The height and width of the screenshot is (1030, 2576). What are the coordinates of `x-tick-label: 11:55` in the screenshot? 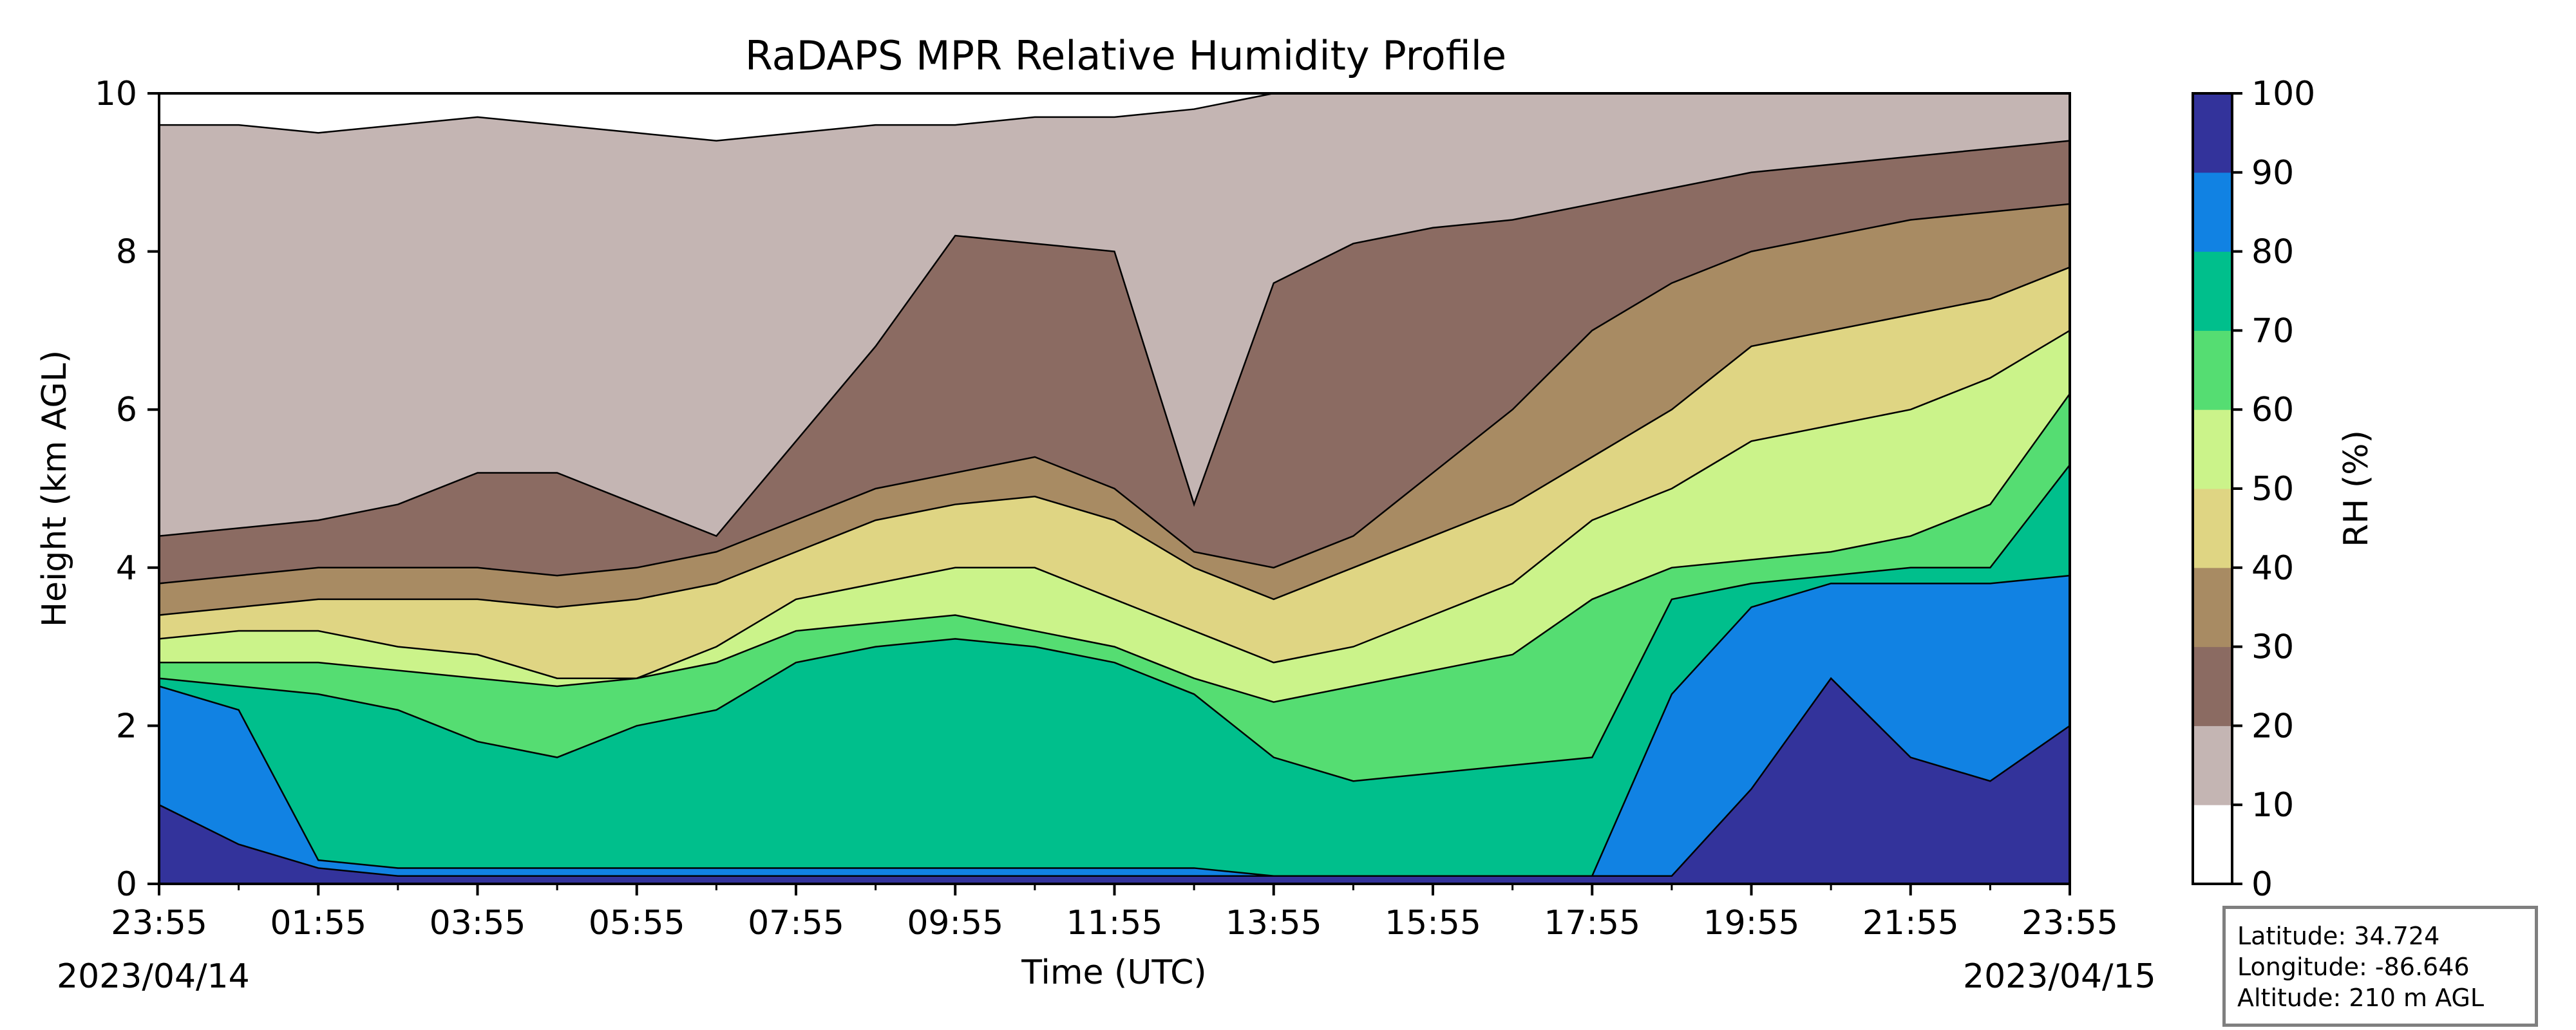 It's located at (1114, 923).